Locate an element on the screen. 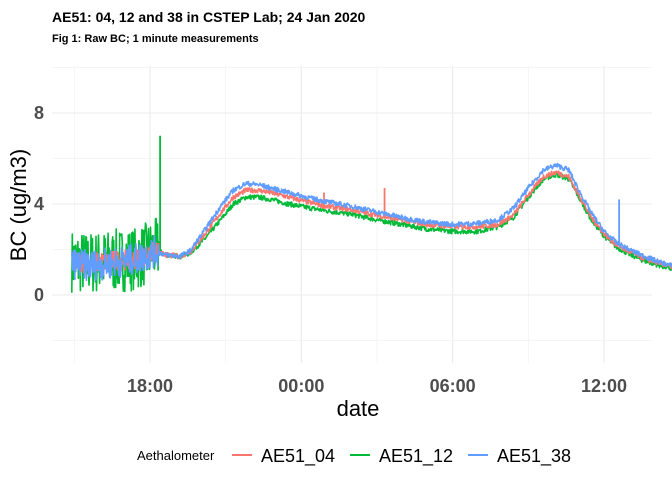 The width and height of the screenshot is (672, 480). y-tick-label: 8 is located at coordinates (39, 113).